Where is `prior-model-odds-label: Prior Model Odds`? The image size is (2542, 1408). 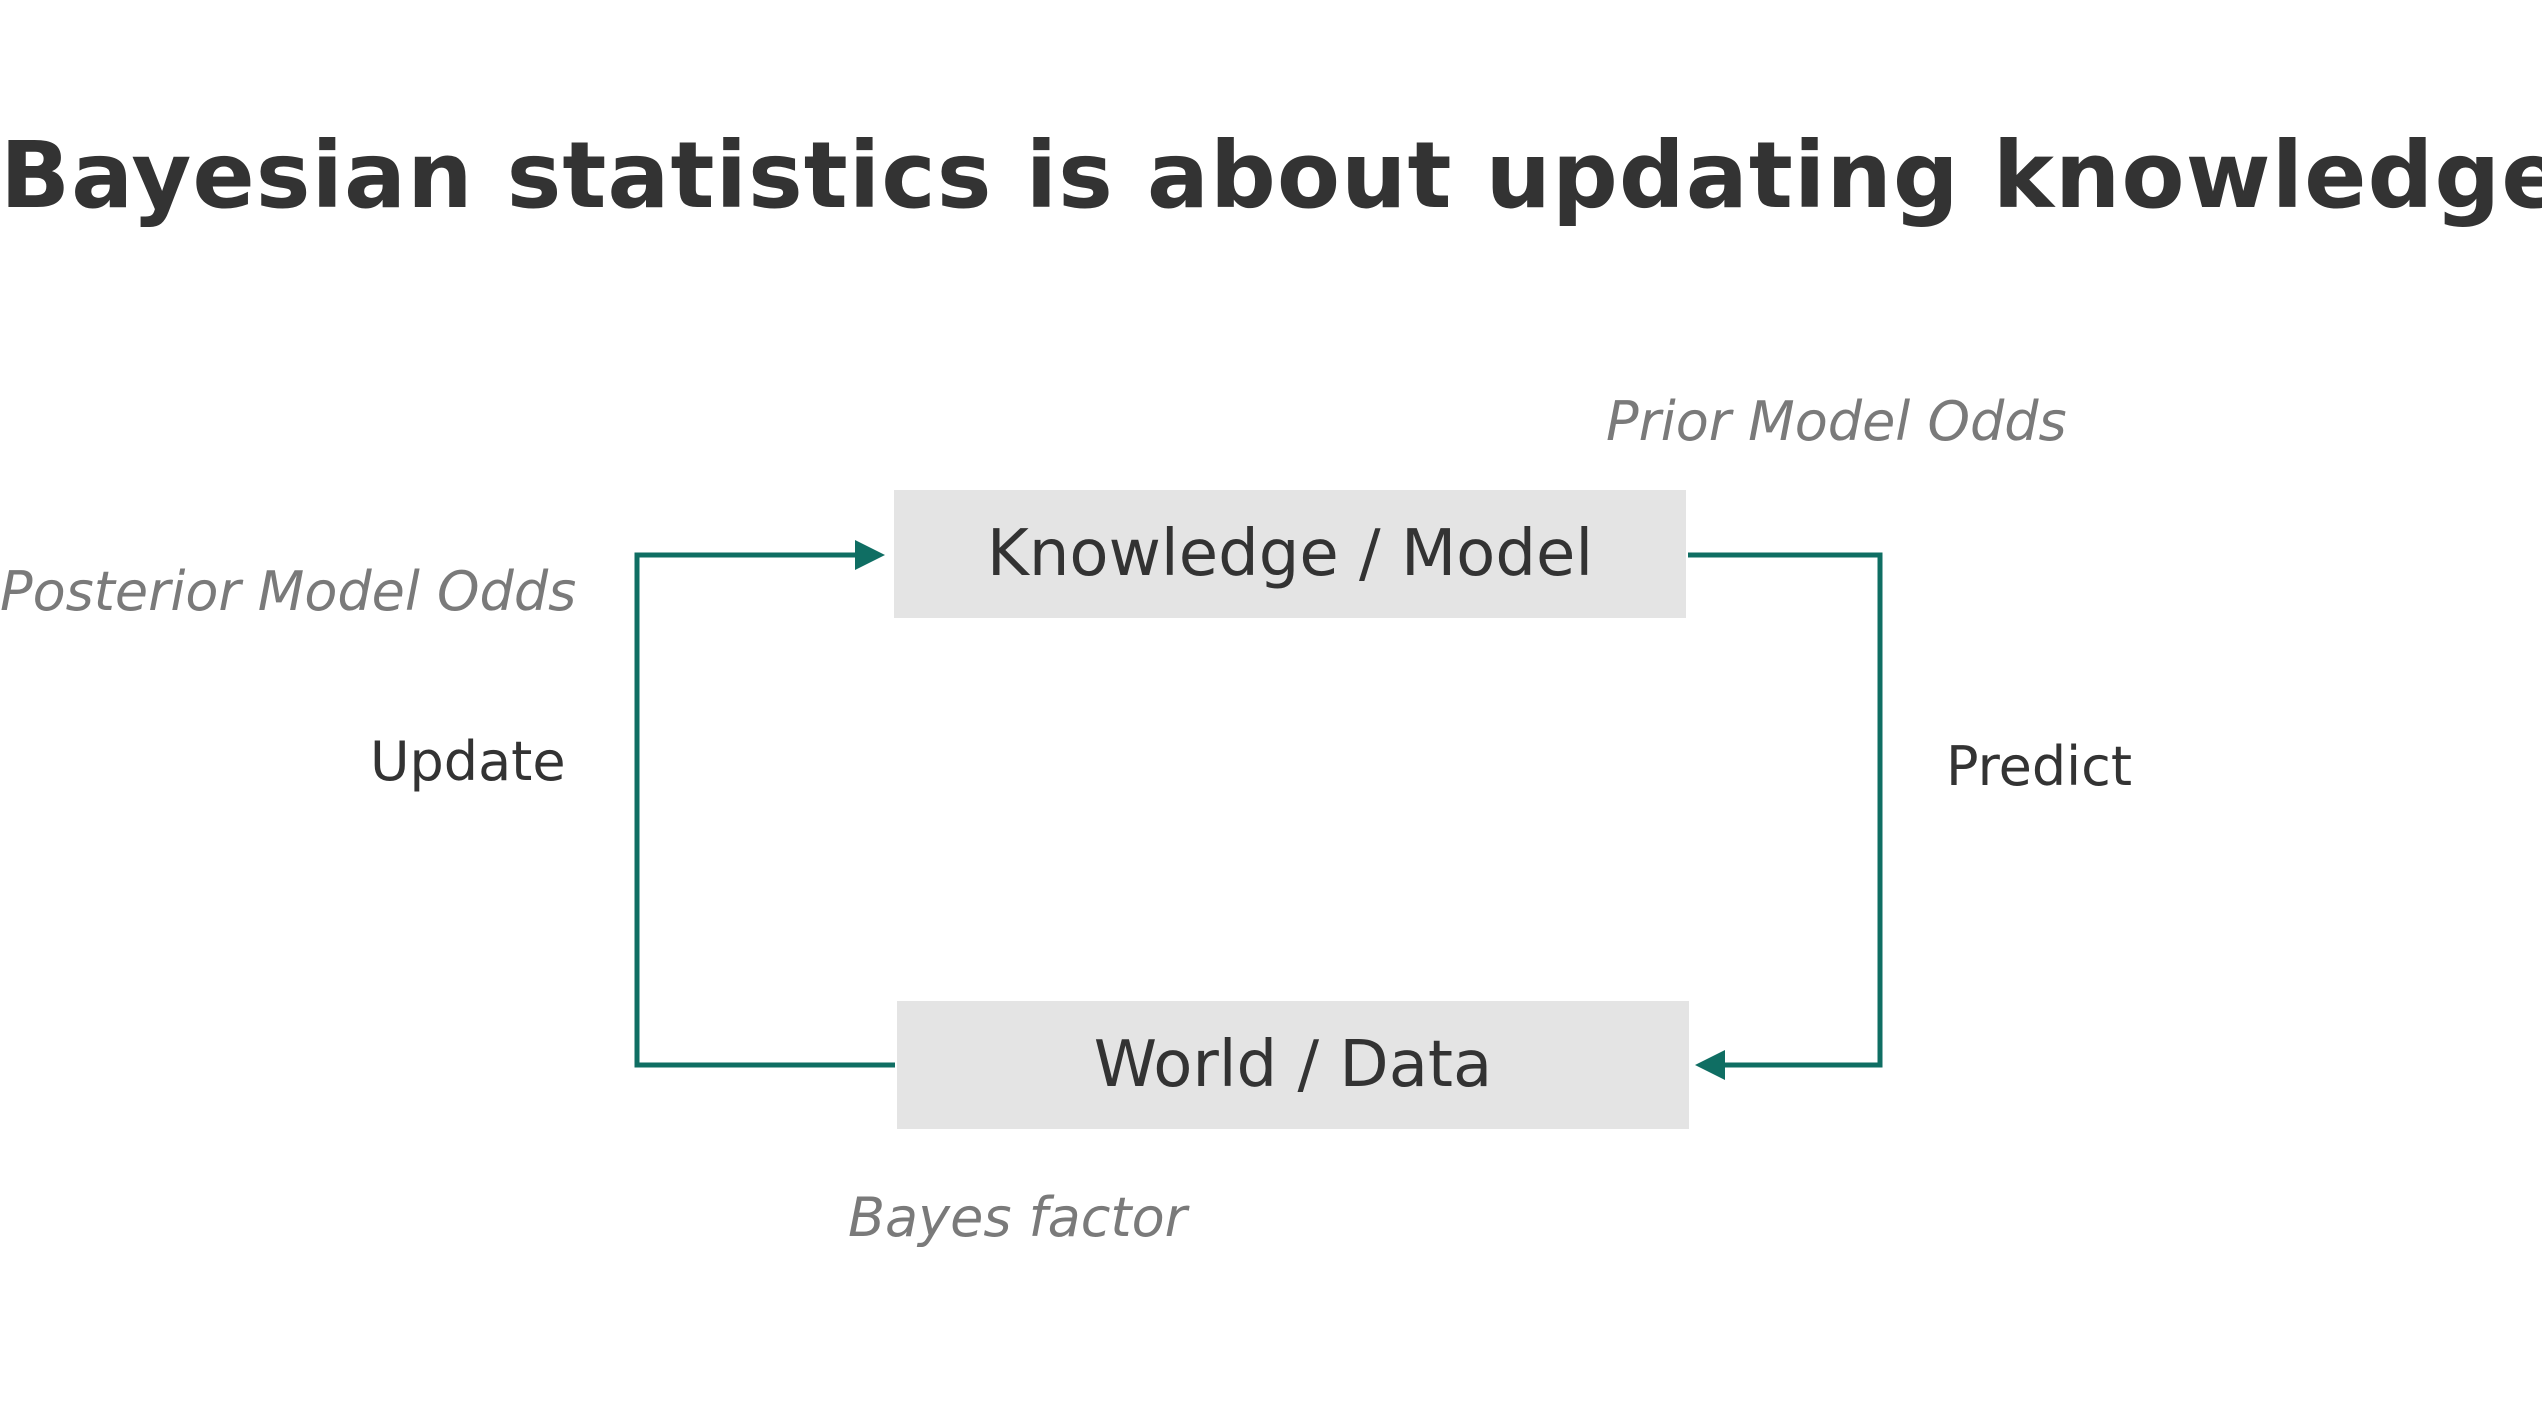 prior-model-odds-label: Prior Model Odds is located at coordinates (1836, 421).